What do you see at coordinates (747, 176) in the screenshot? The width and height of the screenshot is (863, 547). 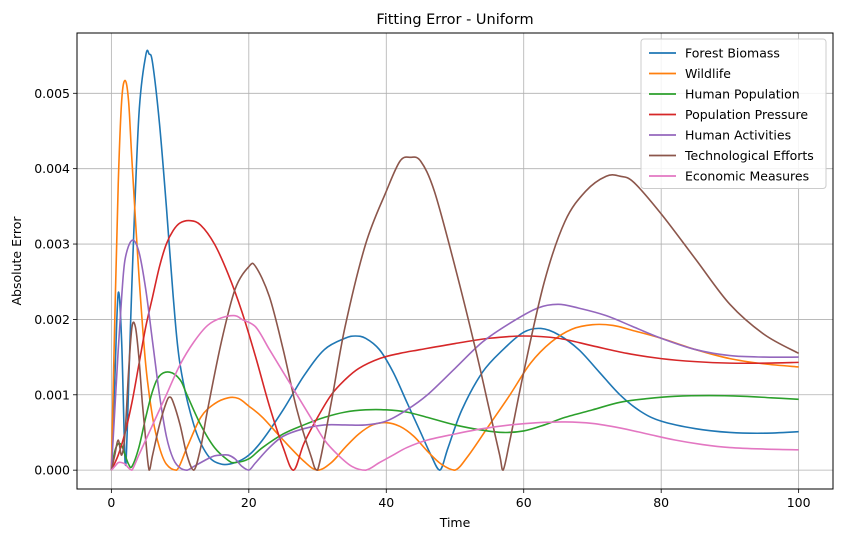 I see `legend-label: Economic Measures` at bounding box center [747, 176].